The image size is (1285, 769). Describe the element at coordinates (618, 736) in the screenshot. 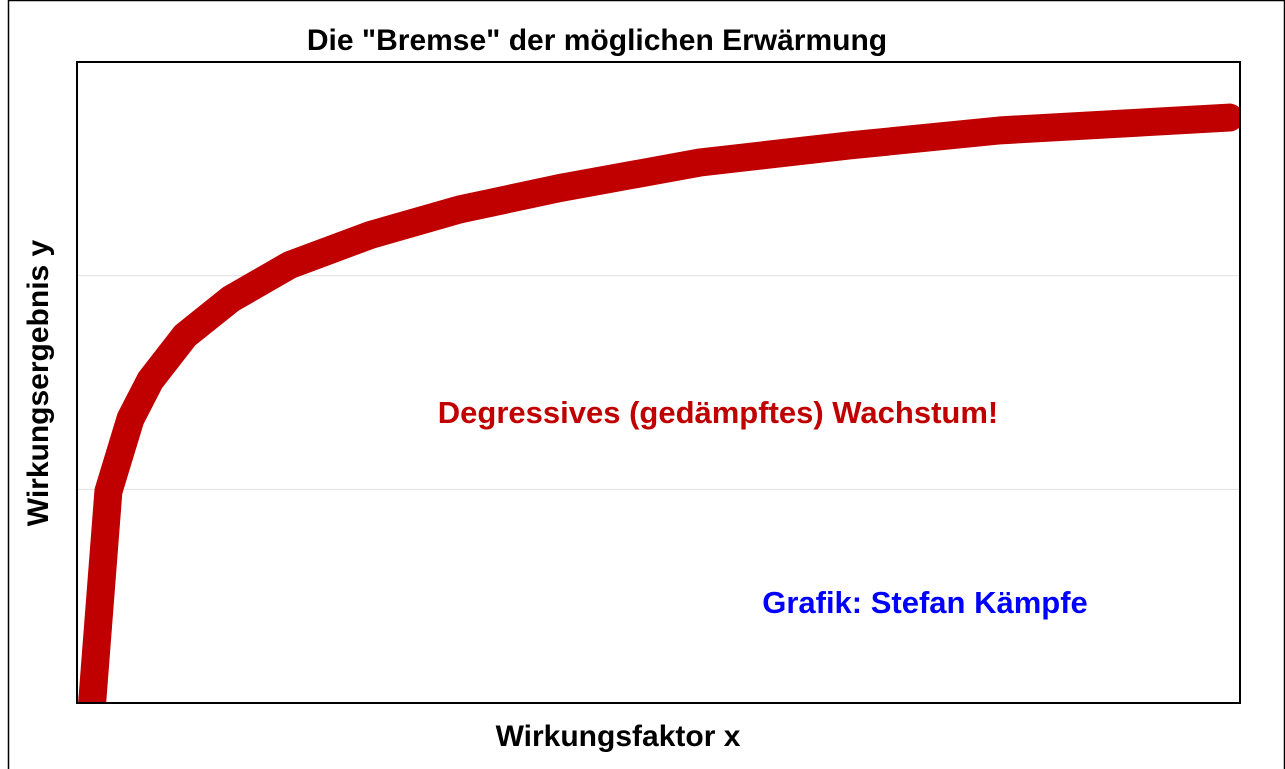

I see `x-axis-label: Wirkungsfaktor x` at that location.